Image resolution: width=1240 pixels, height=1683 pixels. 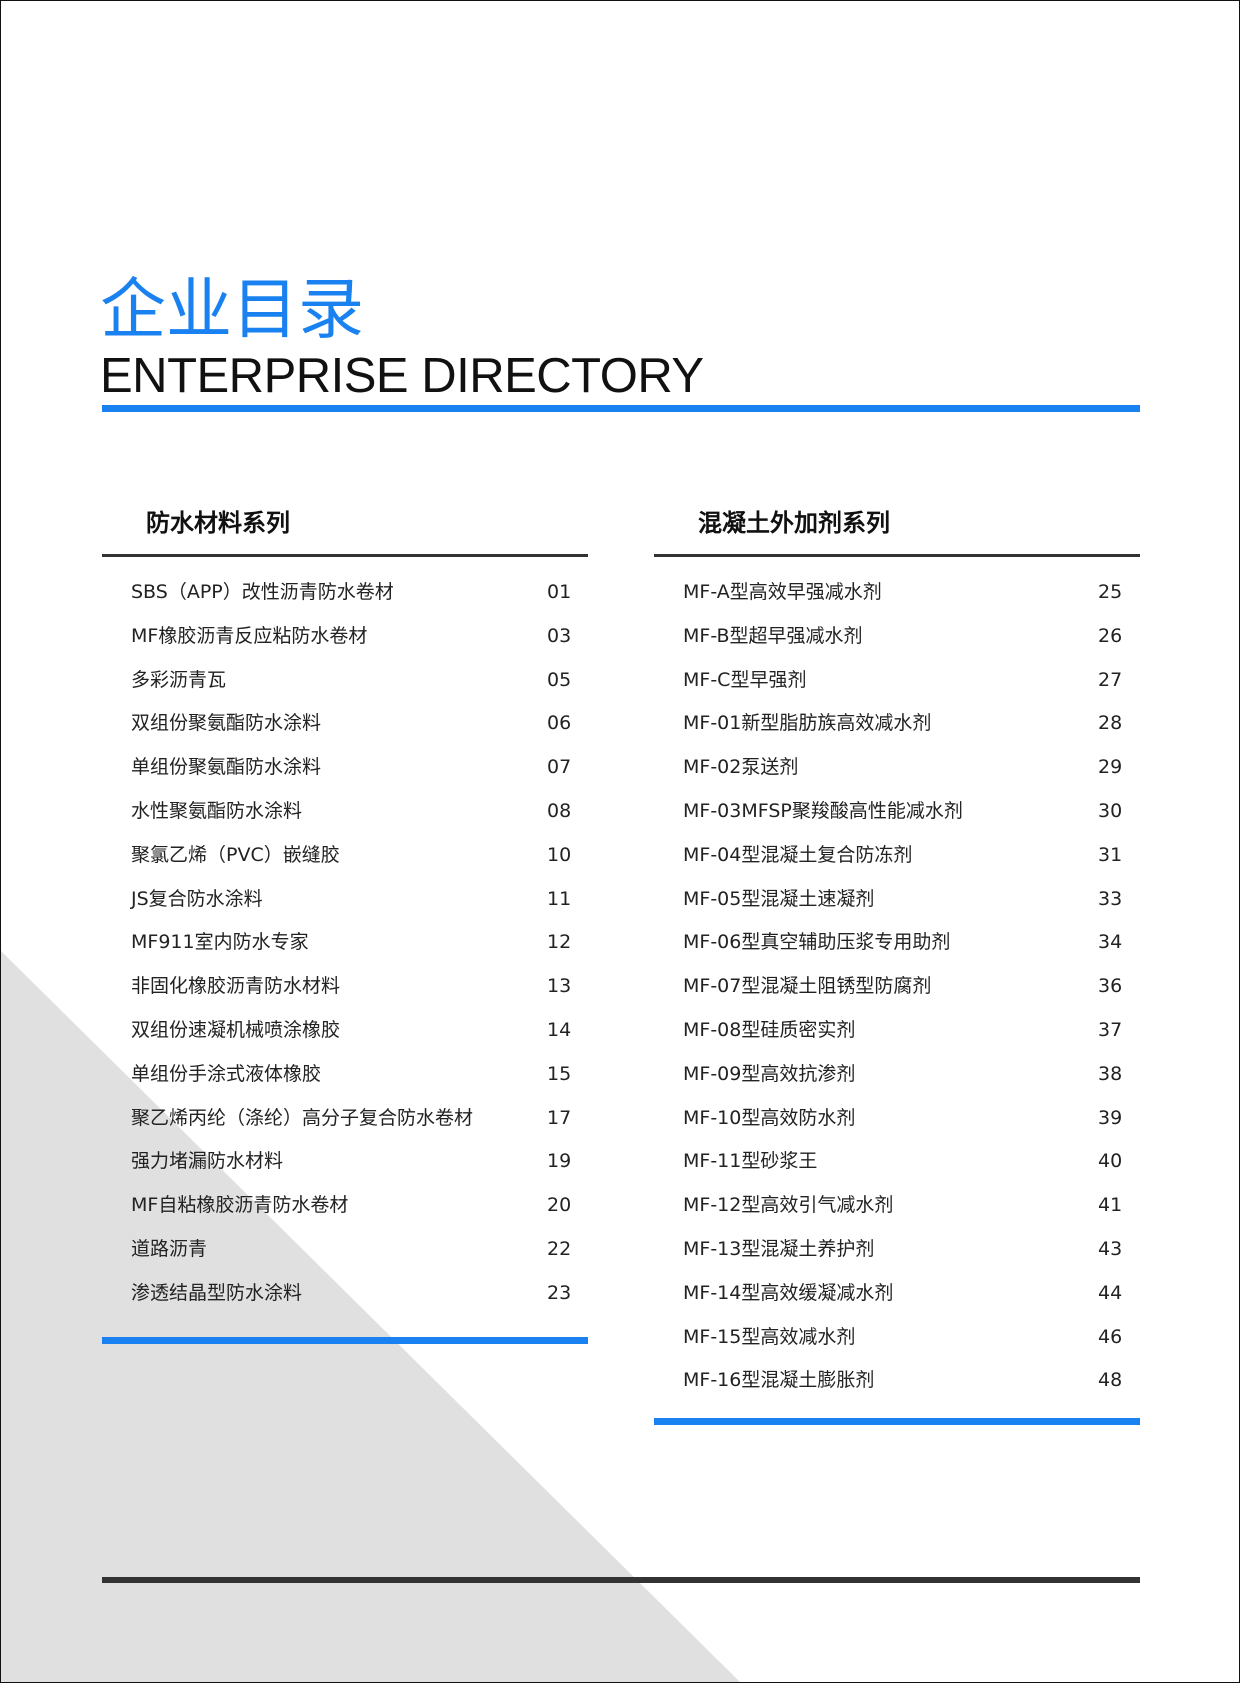 What do you see at coordinates (559, 723) in the screenshot?
I see `toc-entry-page: 06` at bounding box center [559, 723].